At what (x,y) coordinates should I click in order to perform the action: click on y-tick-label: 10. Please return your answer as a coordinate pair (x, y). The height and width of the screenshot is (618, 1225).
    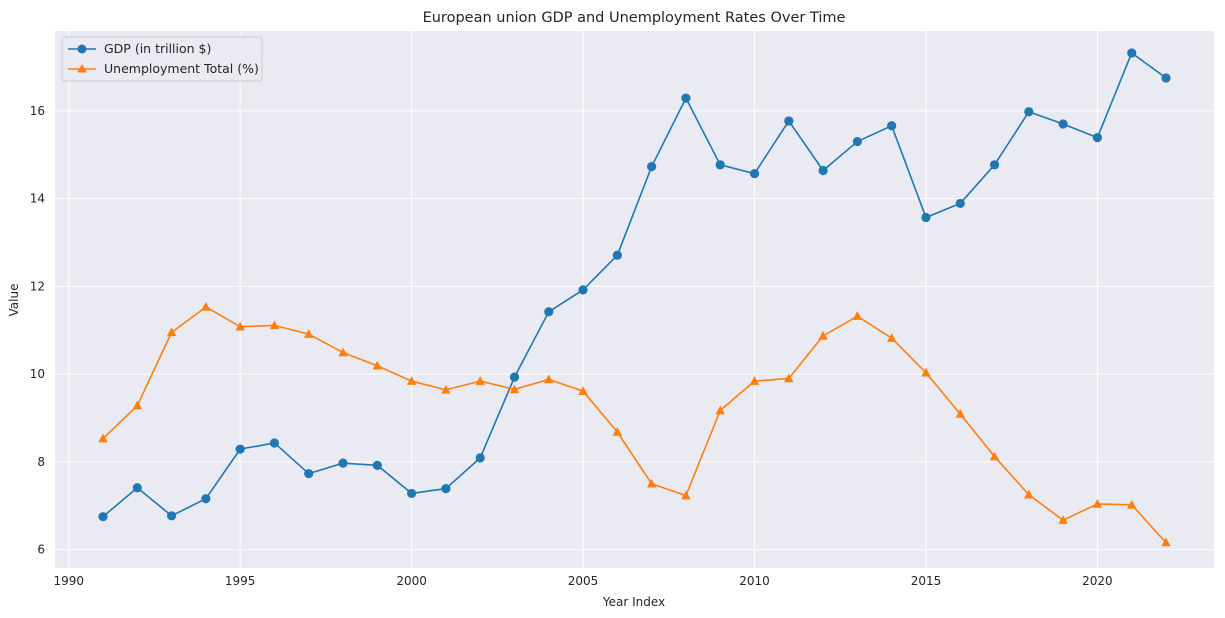
    Looking at the image, I should click on (37, 374).